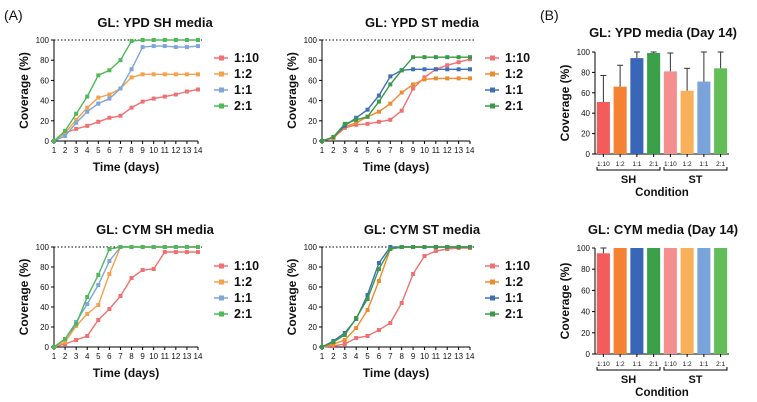  I want to click on cym_day14-category-label: 1:2, so click(620, 364).